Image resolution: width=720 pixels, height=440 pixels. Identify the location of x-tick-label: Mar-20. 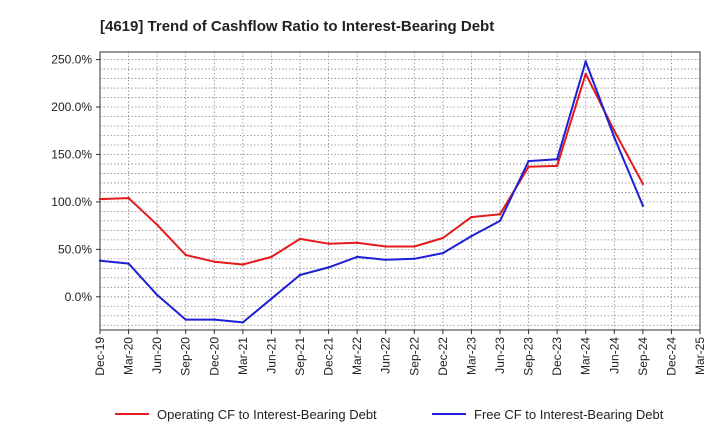
(129, 356).